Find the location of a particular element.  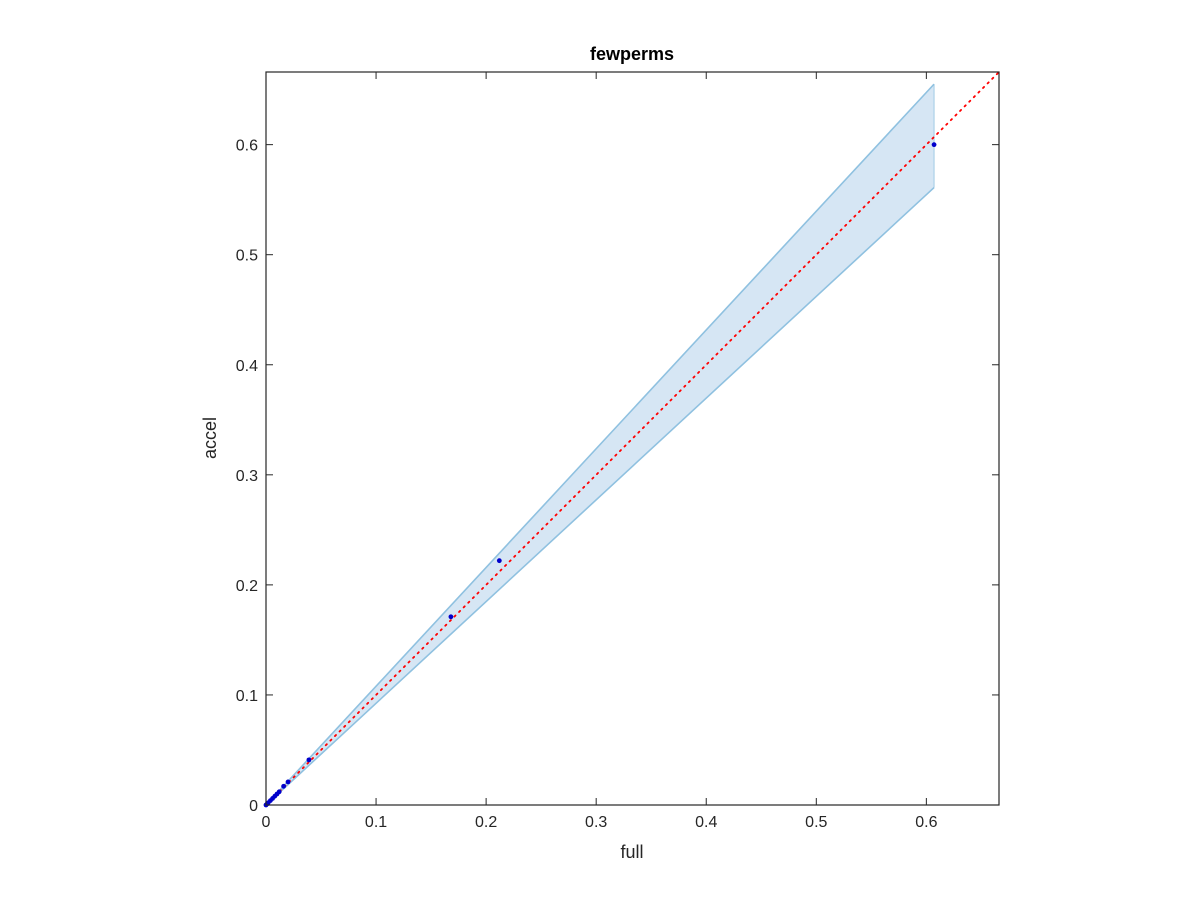

y-tick-label: 0 is located at coordinates (253, 806).